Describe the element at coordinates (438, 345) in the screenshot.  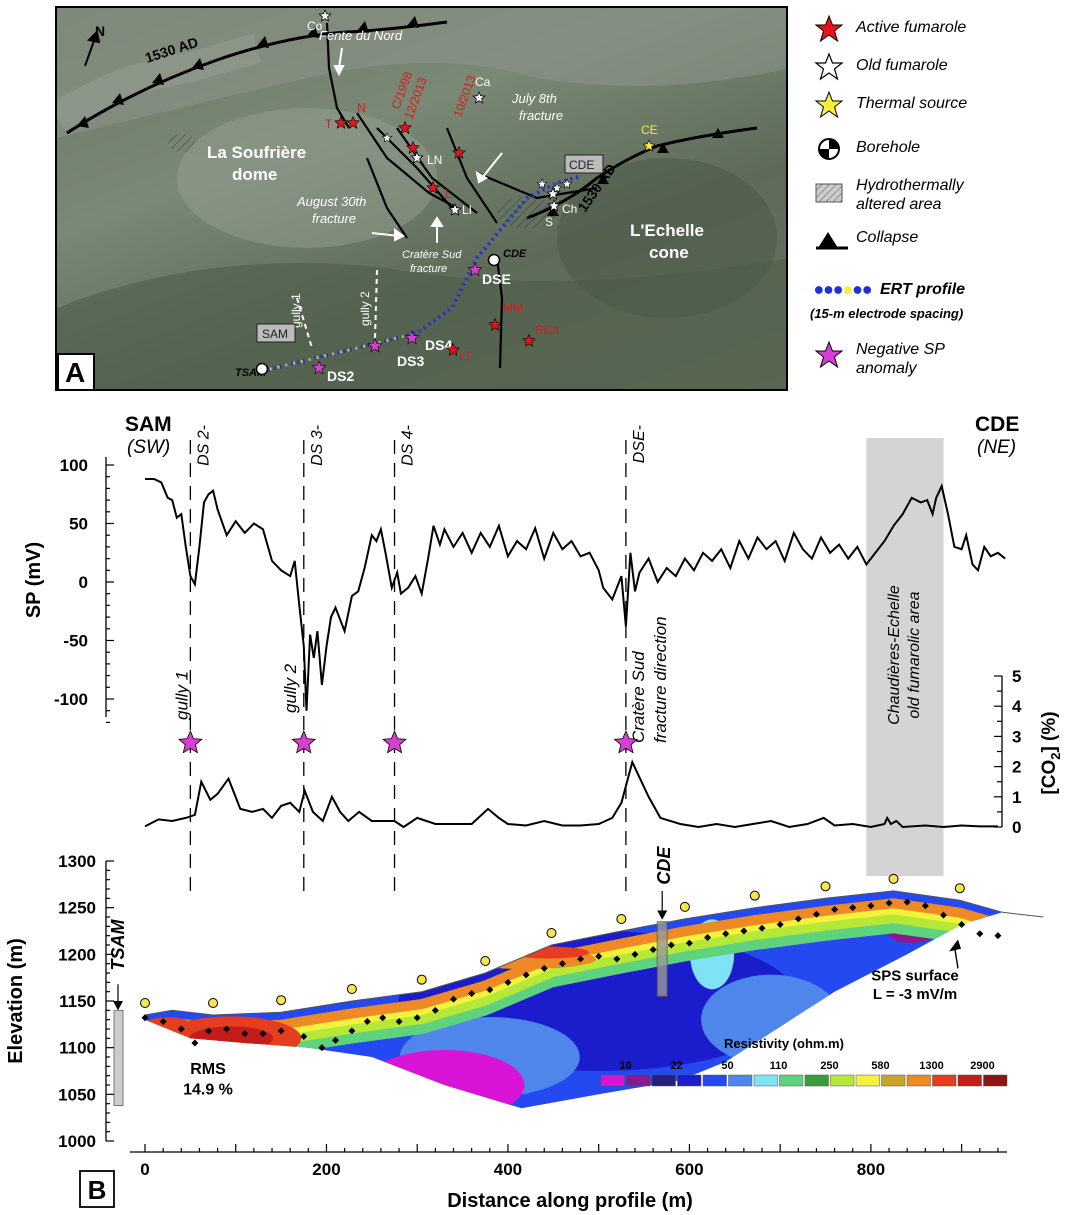
I see `ds4-label: DS4` at that location.